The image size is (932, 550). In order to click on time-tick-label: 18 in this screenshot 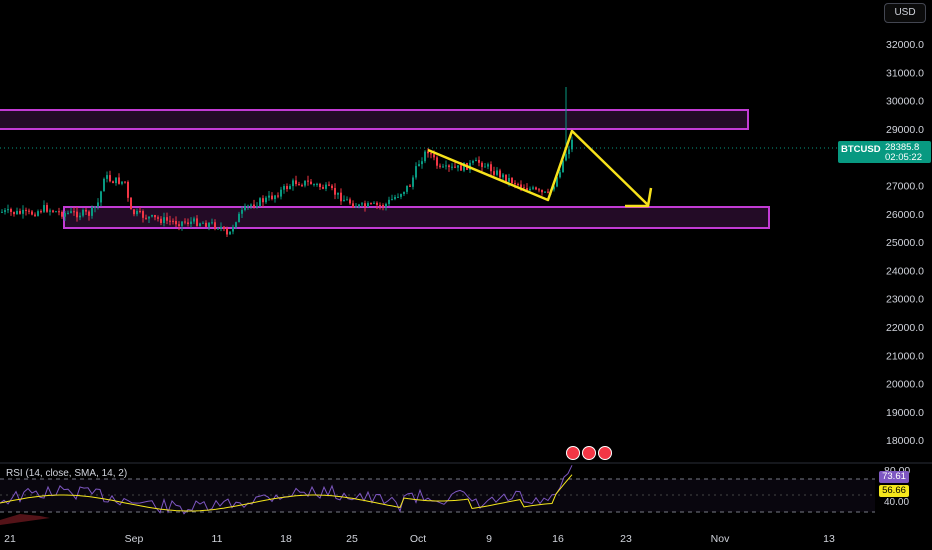, I will do `click(286, 539)`.